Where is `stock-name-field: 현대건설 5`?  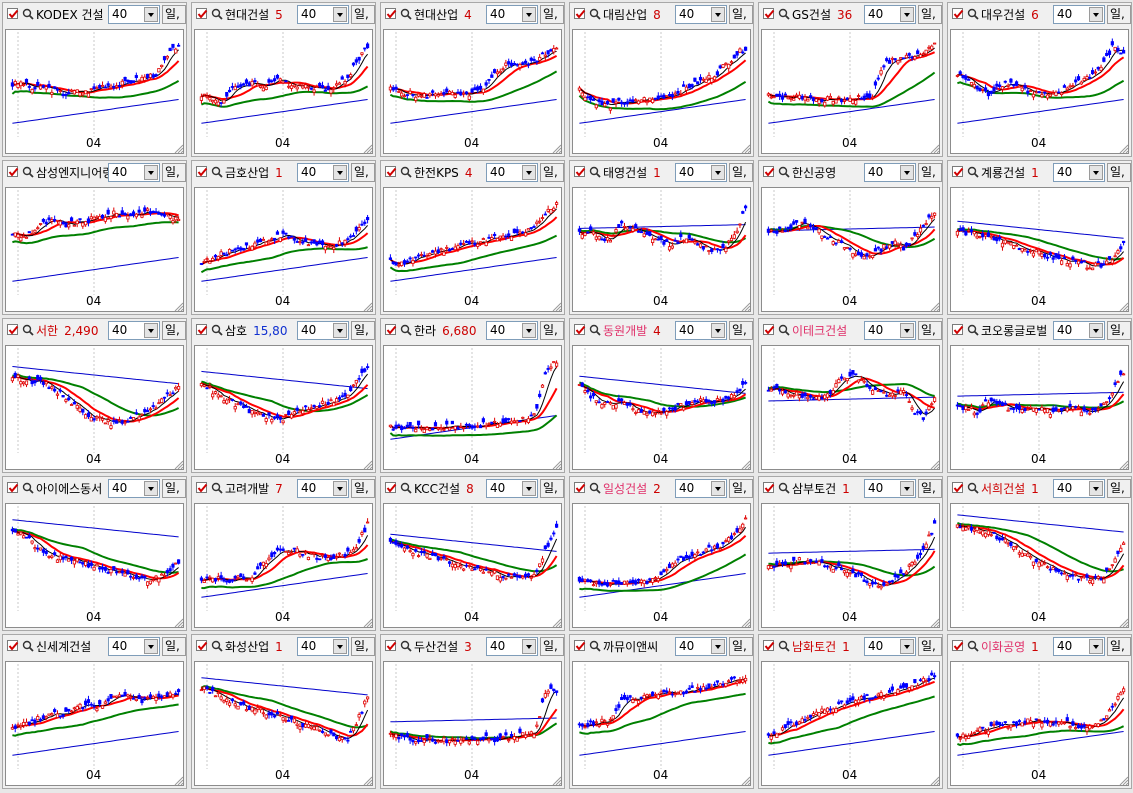 stock-name-field: 현대건설 5 is located at coordinates (261, 15).